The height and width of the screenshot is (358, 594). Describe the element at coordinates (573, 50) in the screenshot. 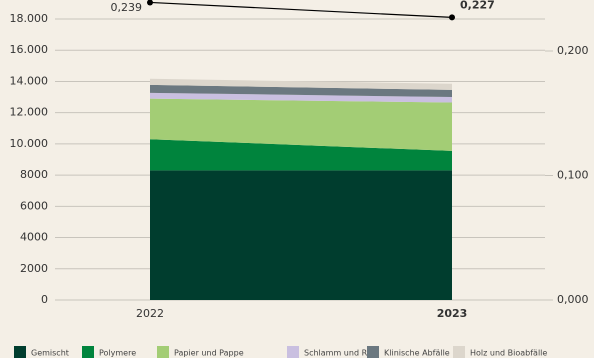

I see `y2-tick-label: 0,200` at that location.